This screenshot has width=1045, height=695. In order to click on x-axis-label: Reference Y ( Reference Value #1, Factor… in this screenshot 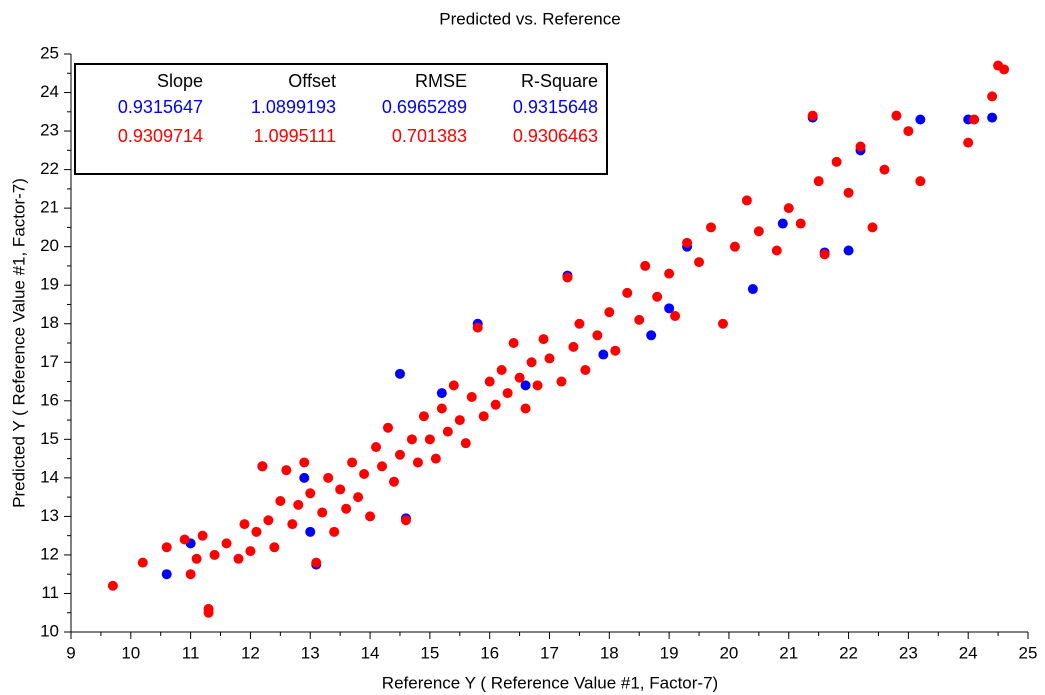, I will do `click(550, 682)`.